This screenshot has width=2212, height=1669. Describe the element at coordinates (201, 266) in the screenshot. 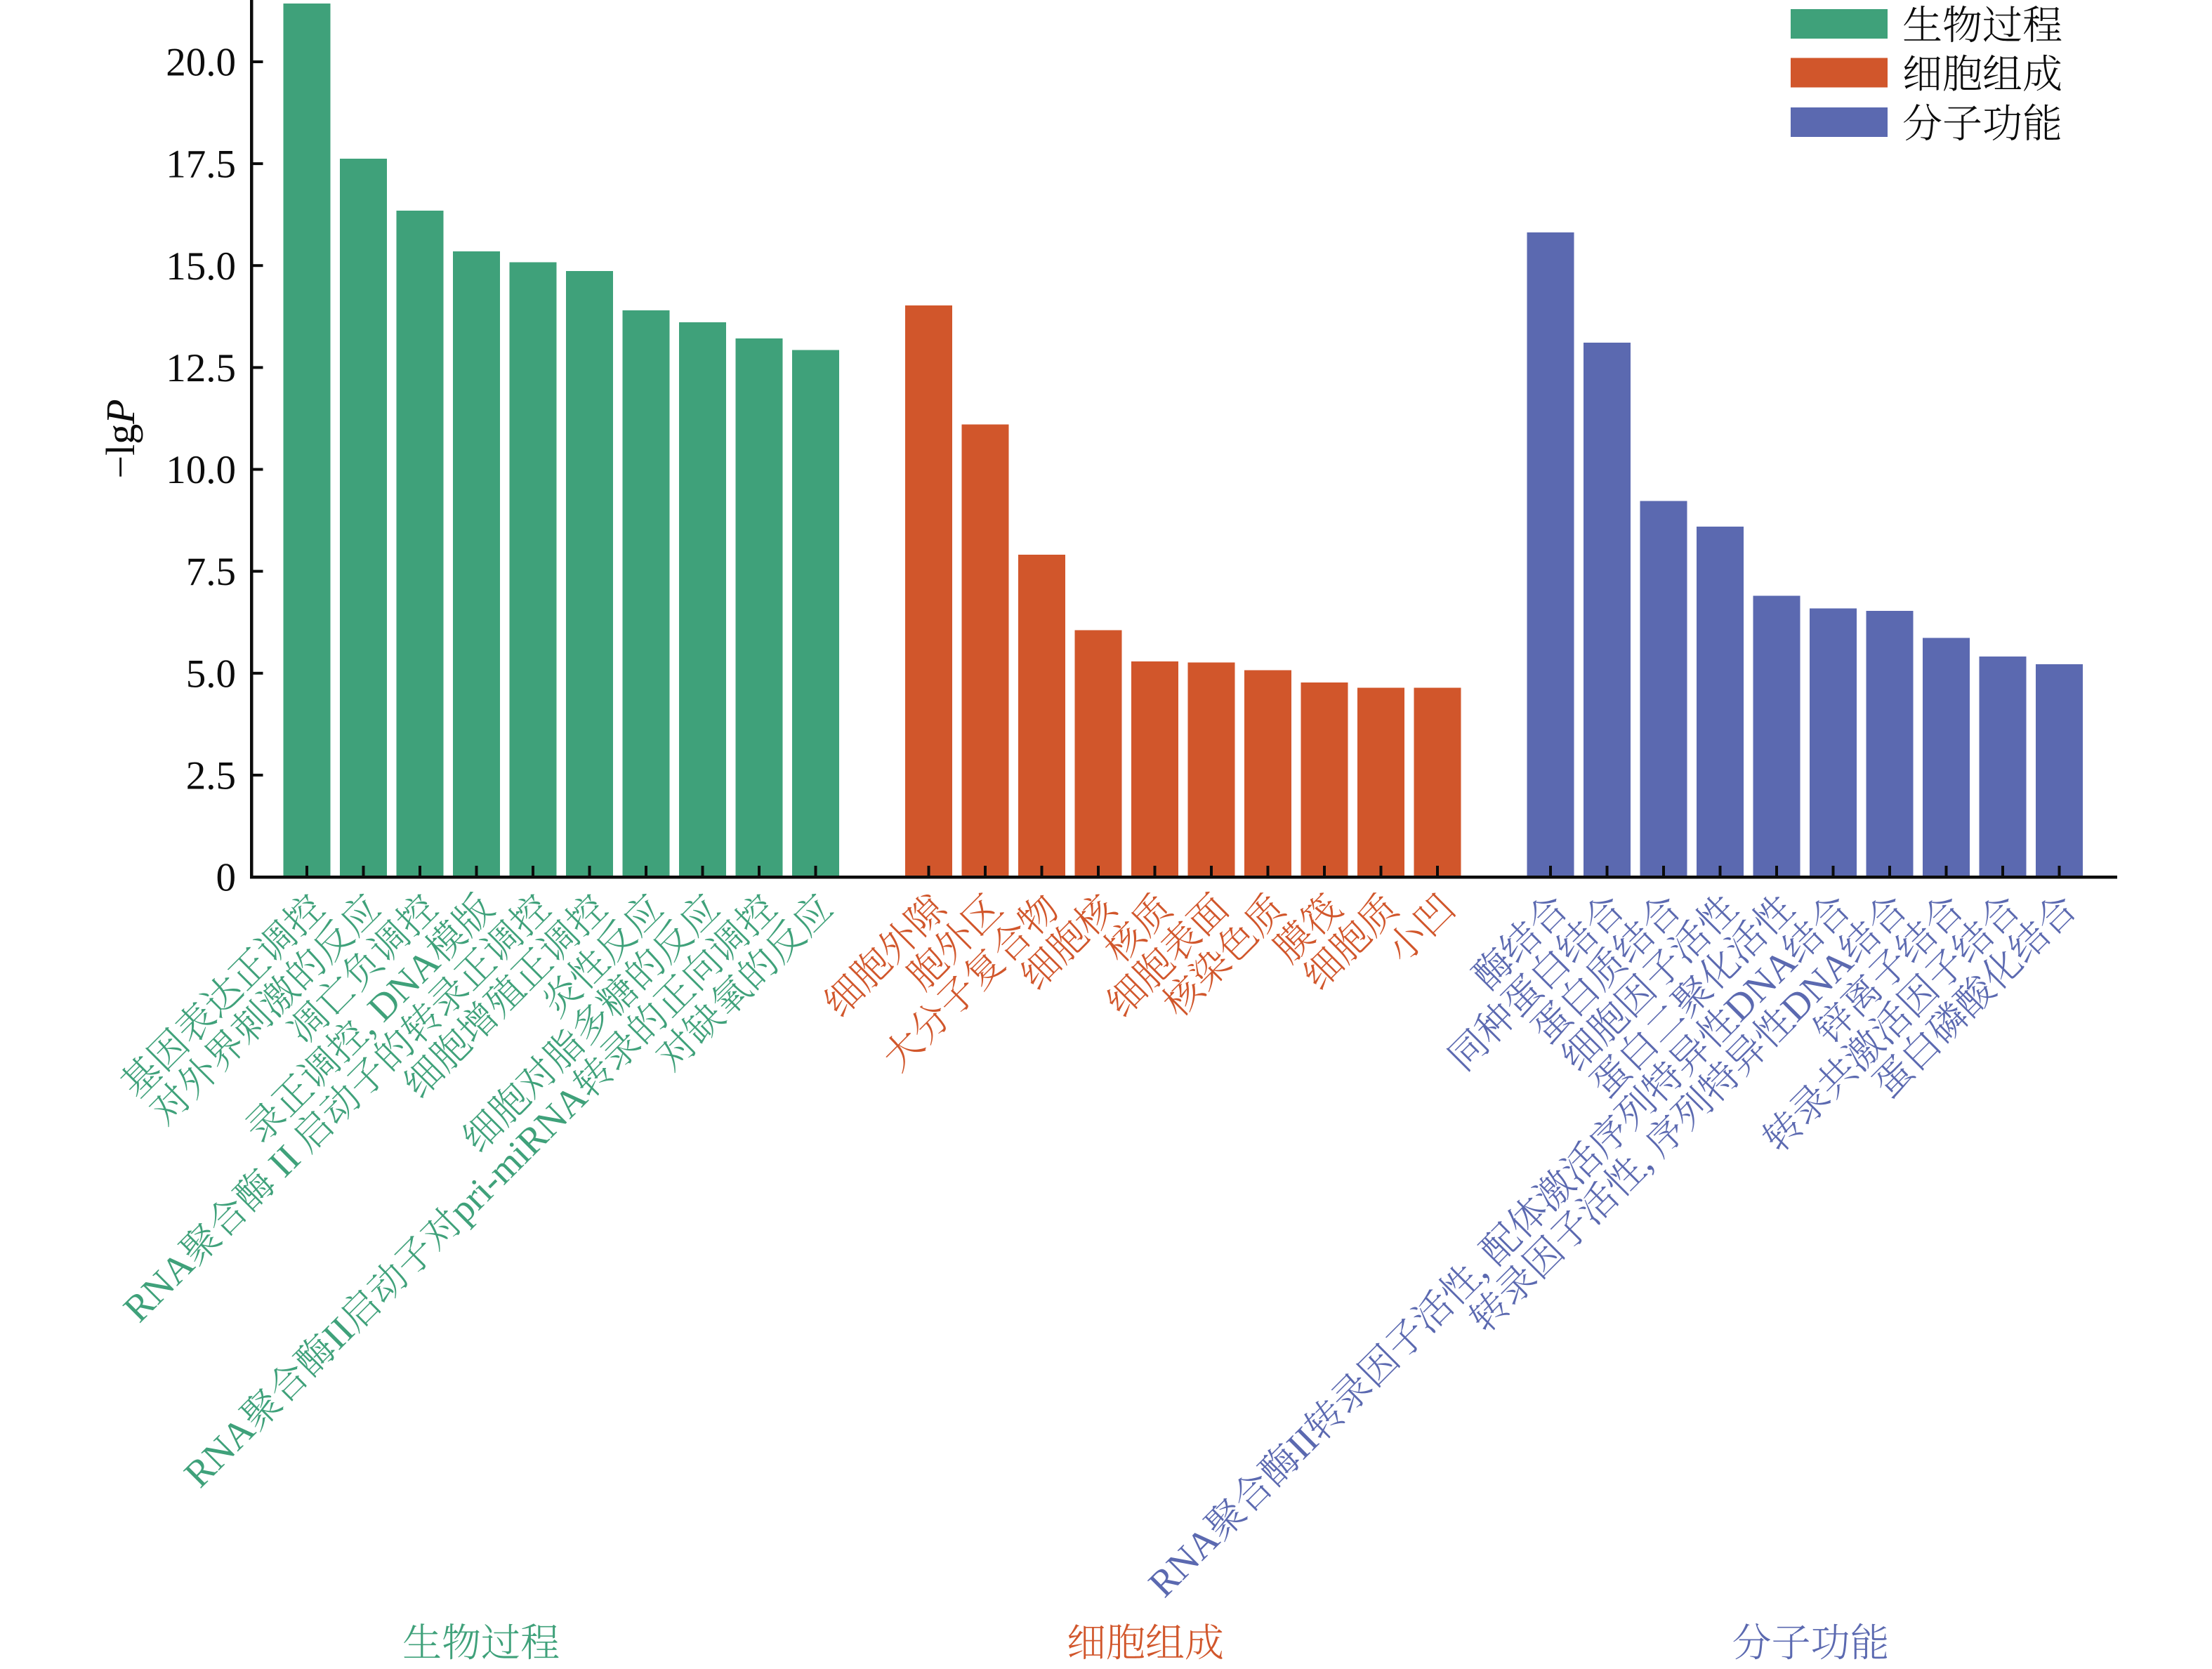

I see `svg-text: 15.0` at that location.